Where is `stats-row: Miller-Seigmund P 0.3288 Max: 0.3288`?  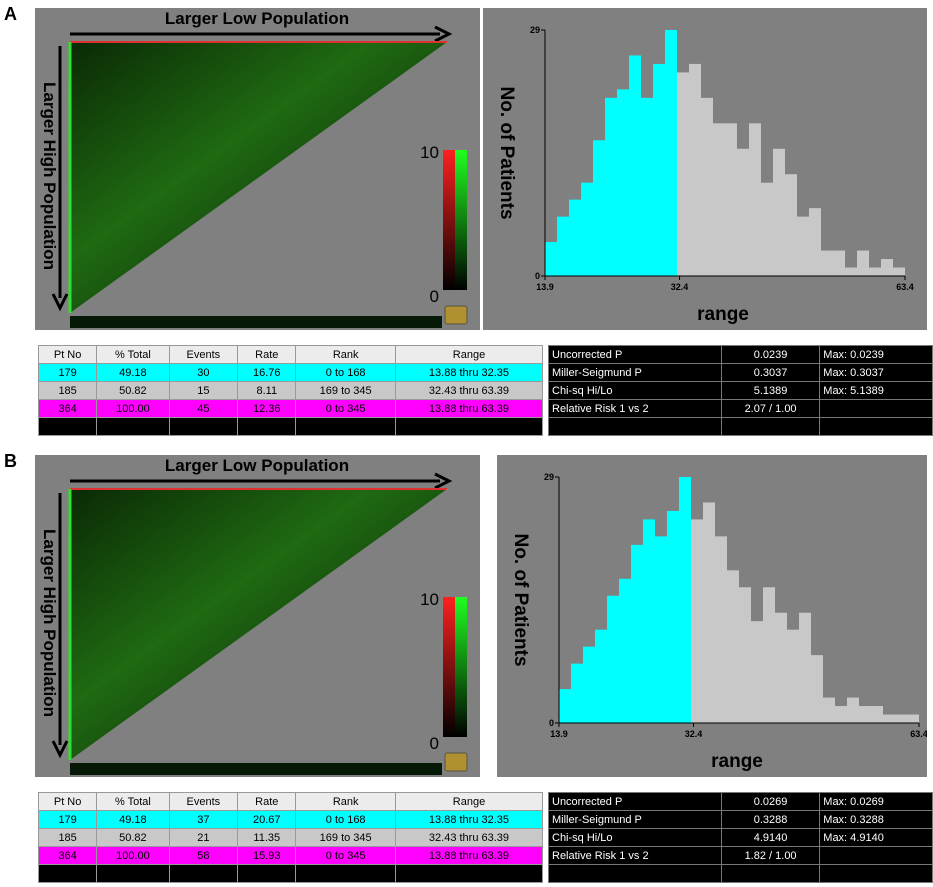 stats-row: Miller-Seigmund P 0.3288 Max: 0.3288 is located at coordinates (740, 819).